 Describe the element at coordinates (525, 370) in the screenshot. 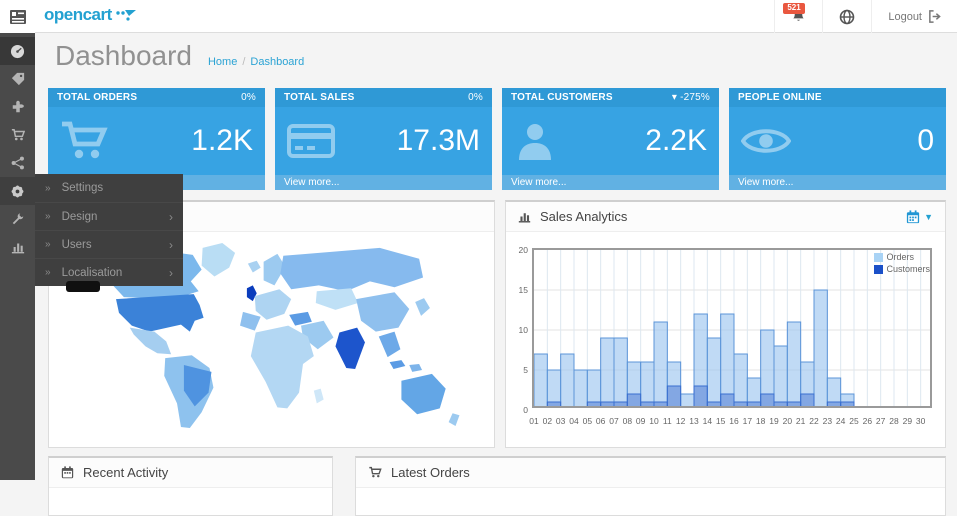

I see `y-tick-label: 5` at that location.